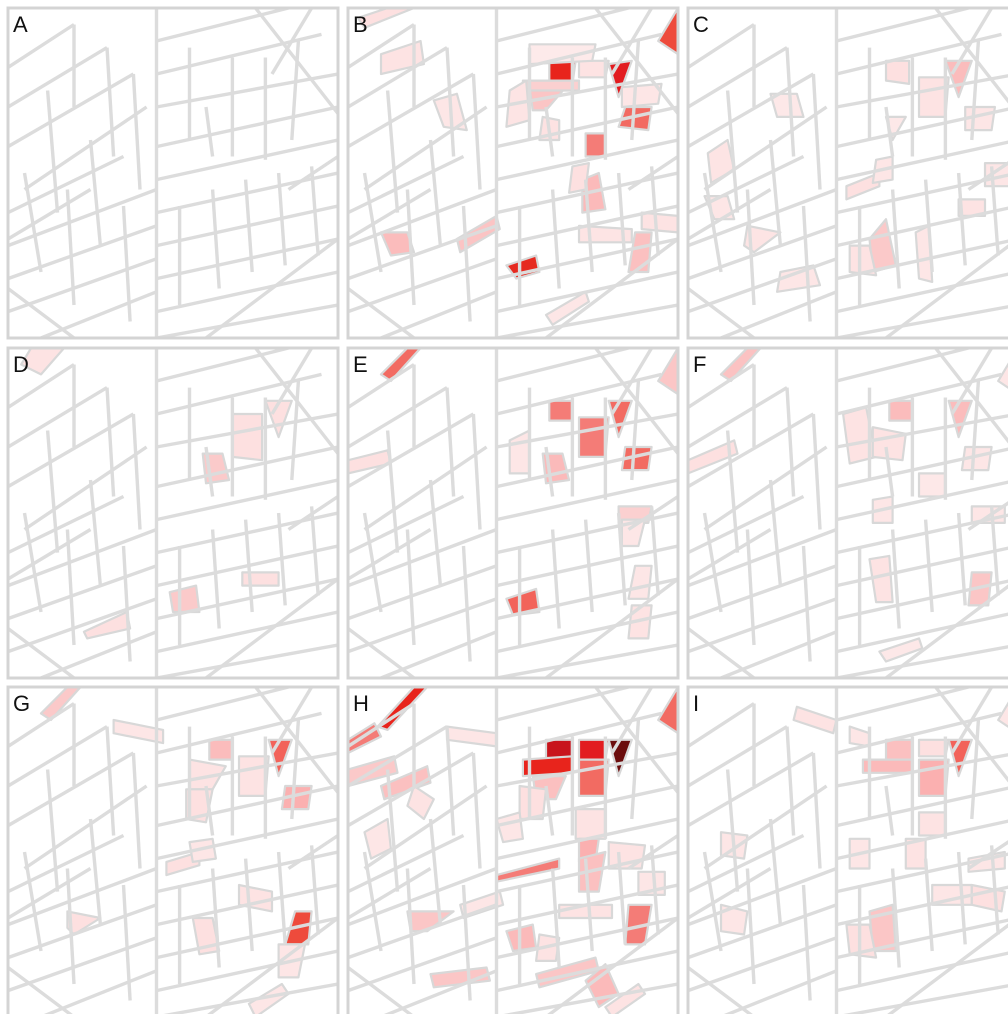  What do you see at coordinates (360, 24) in the screenshot?
I see `panel-label: B` at bounding box center [360, 24].